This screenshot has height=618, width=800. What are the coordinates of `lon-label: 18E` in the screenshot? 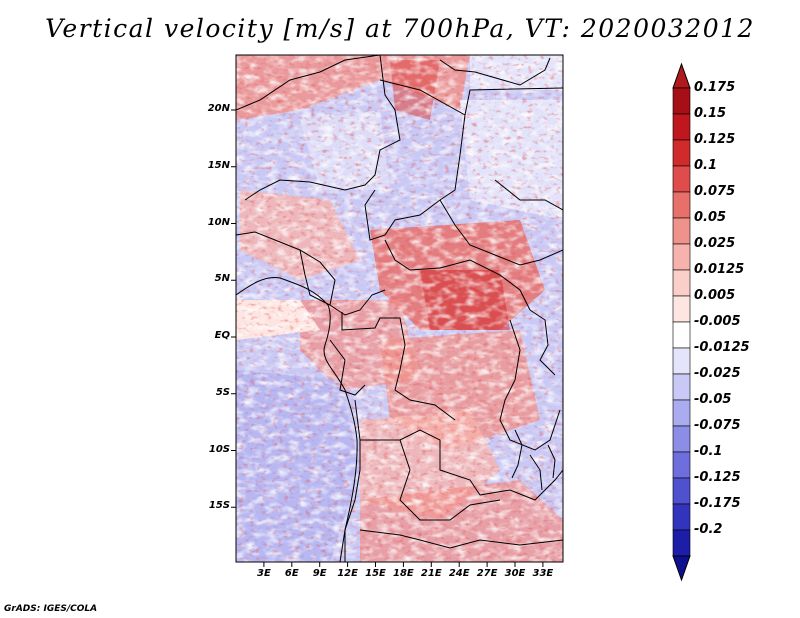 It's located at (403, 573).